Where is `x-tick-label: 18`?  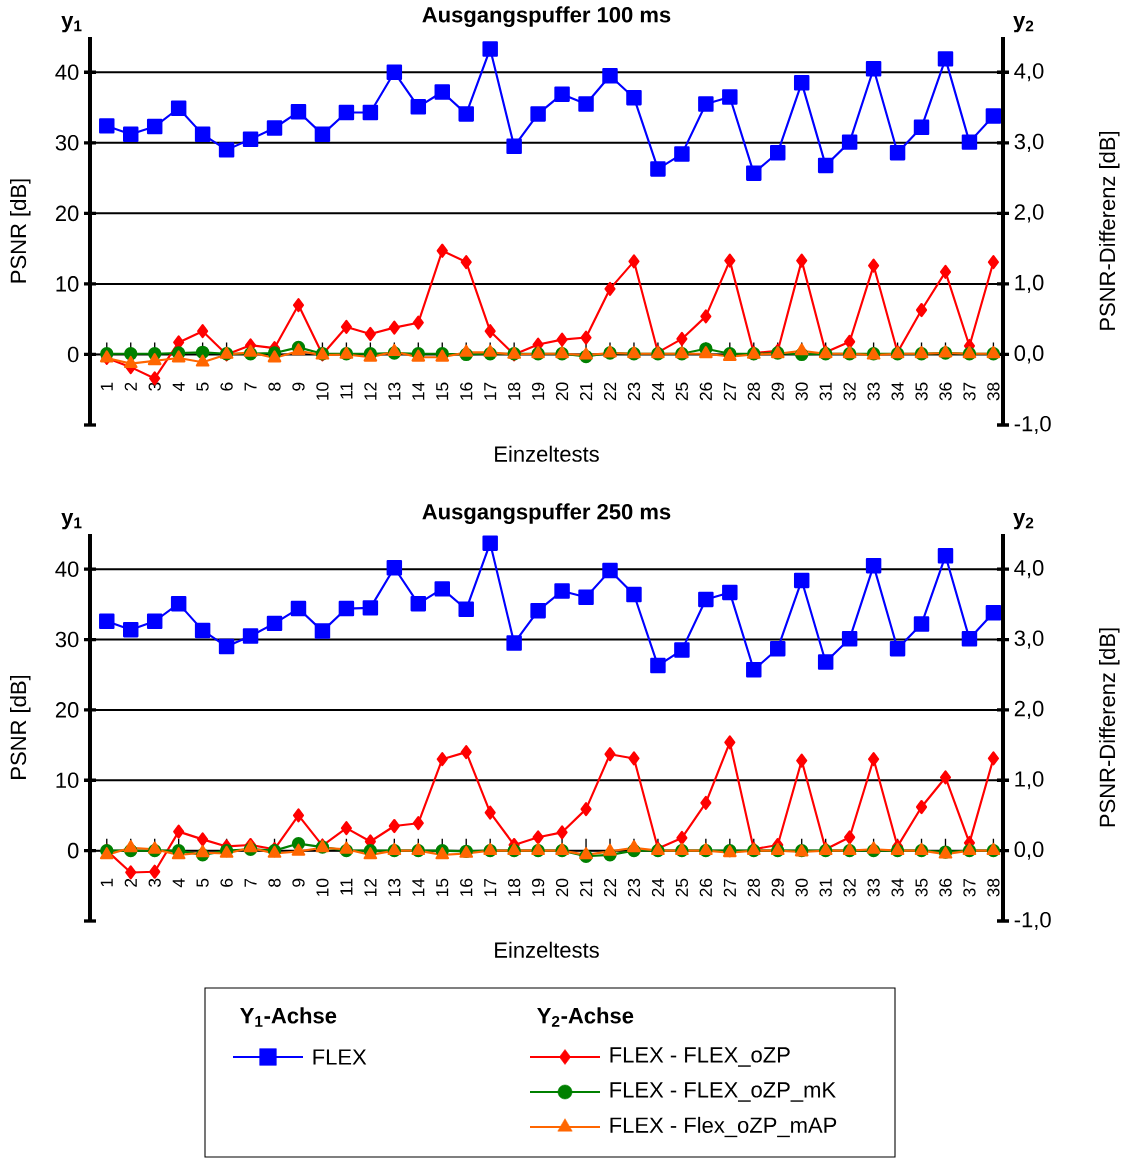
x-tick-label: 18 is located at coordinates (514, 887).